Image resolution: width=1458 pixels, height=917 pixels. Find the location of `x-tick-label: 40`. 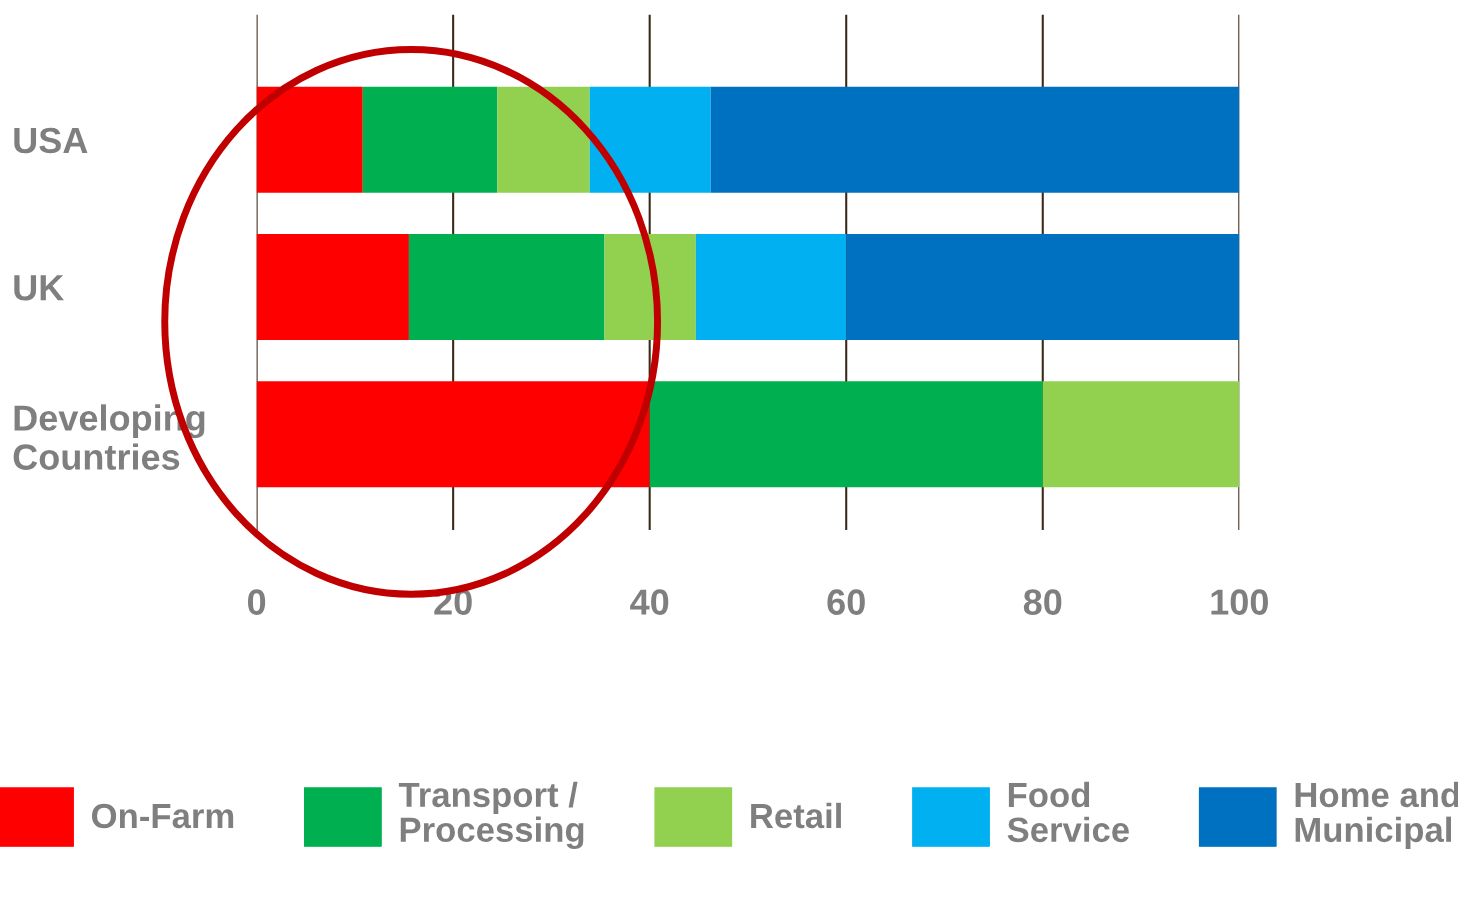

x-tick-label: 40 is located at coordinates (649, 602).